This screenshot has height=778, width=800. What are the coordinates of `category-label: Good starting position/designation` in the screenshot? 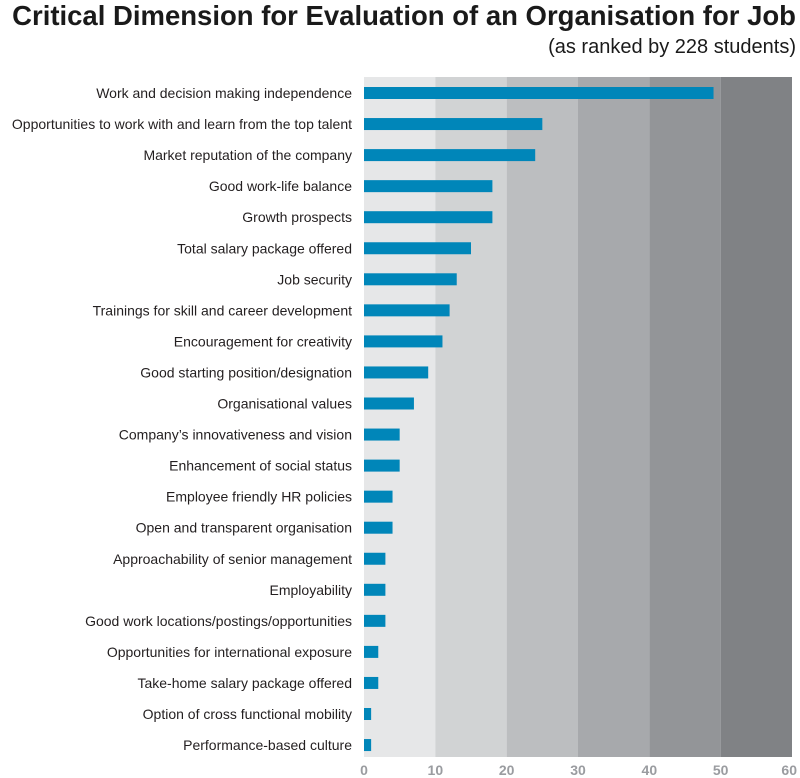 It's located at (246, 372).